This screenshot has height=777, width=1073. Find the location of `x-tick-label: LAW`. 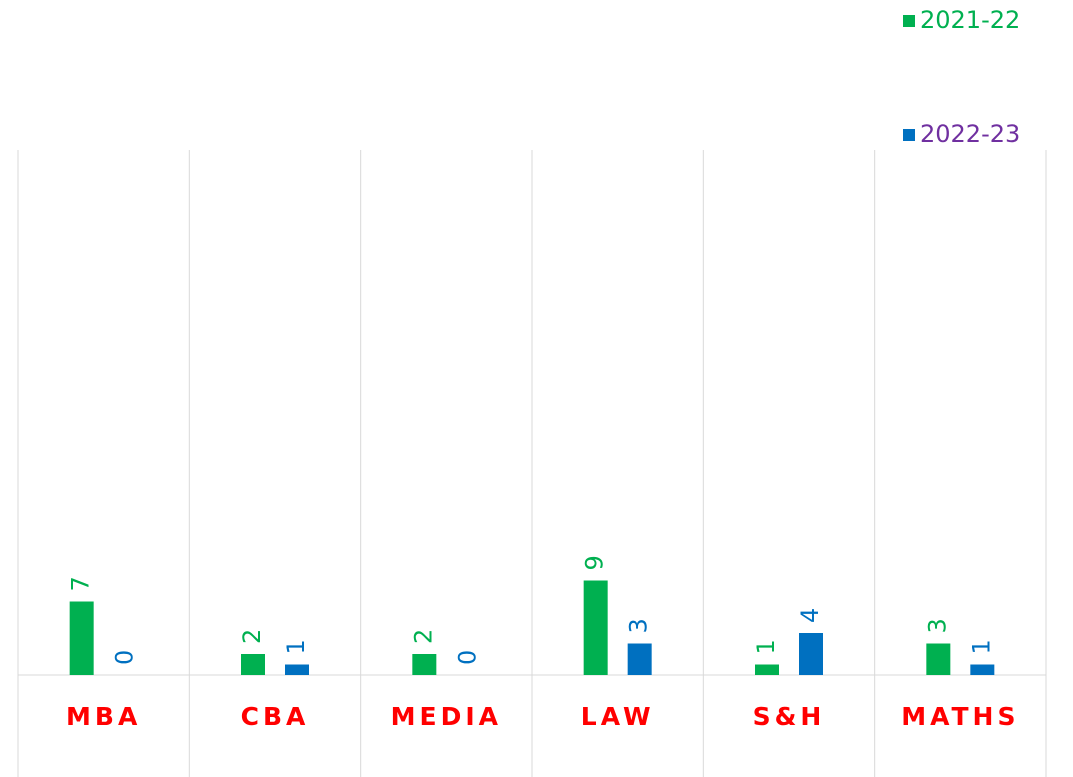

x-tick-label: LAW is located at coordinates (618, 716).